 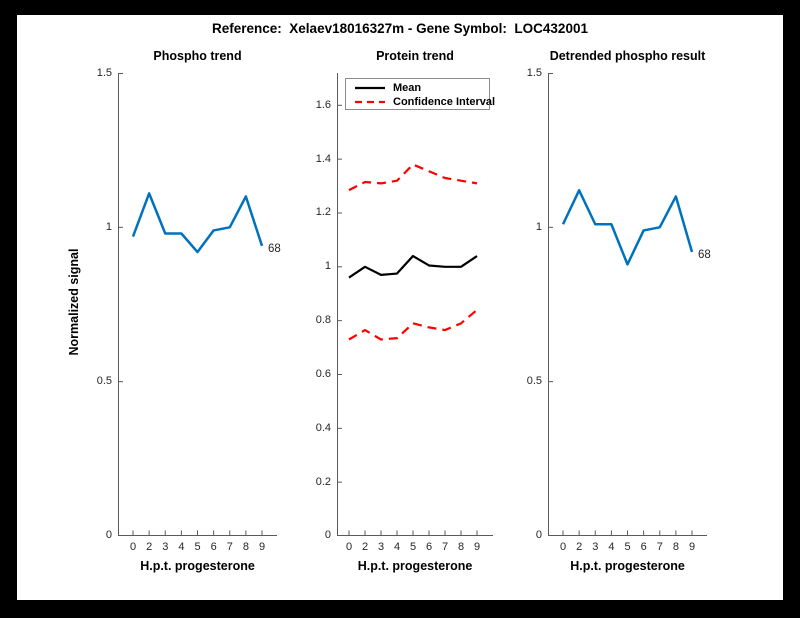 I want to click on y-tick-label: 1.4, so click(x=323, y=158).